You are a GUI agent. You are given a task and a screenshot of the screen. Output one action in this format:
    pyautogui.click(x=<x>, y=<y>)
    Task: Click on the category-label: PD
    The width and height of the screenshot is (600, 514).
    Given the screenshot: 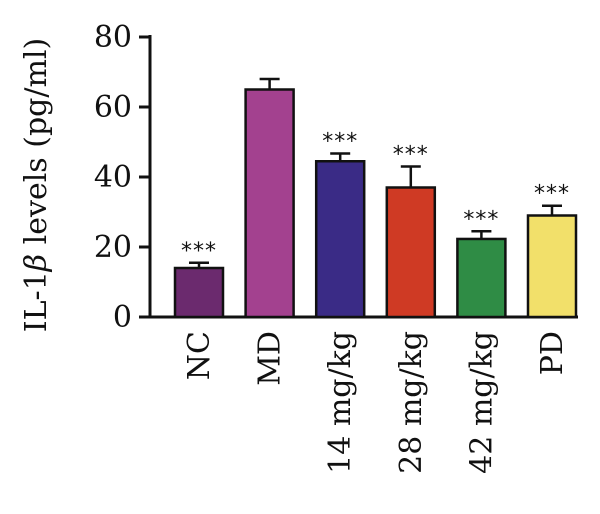 What is the action you would take?
    pyautogui.click(x=552, y=353)
    